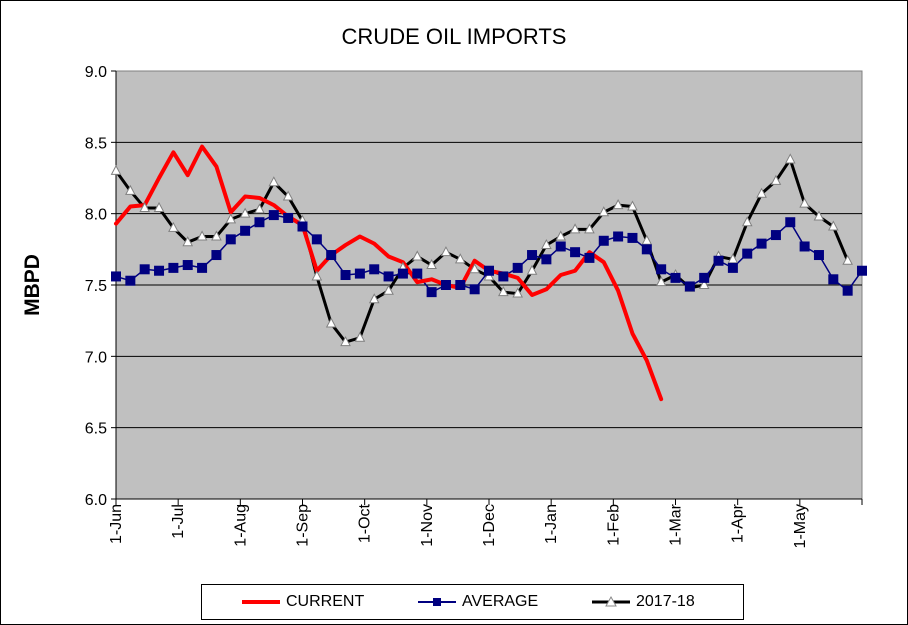  Describe the element at coordinates (96, 215) in the screenshot. I see `y-tick-label: 8.0` at that location.